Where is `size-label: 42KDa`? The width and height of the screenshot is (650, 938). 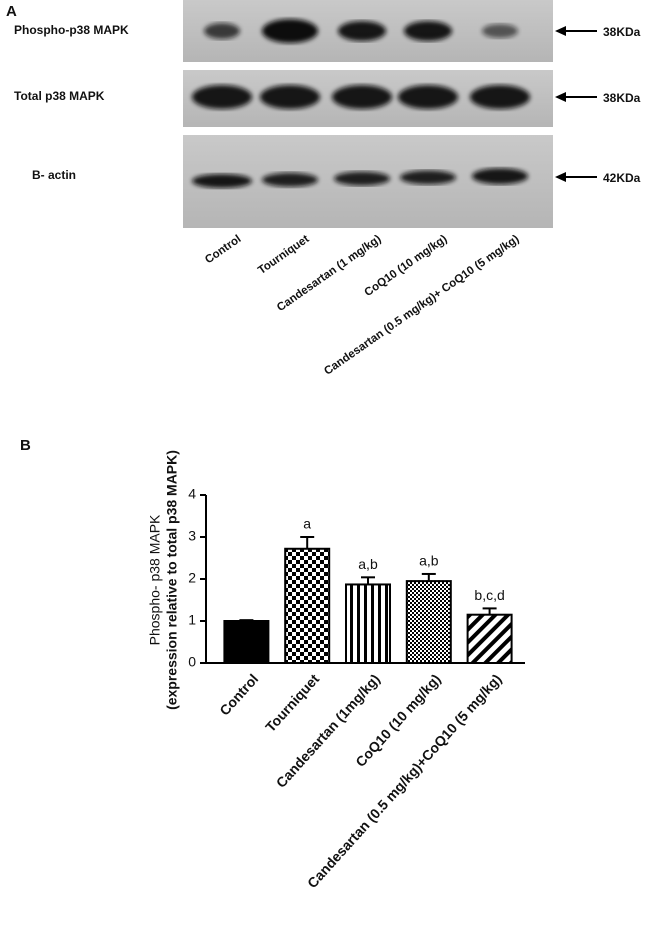 size-label: 42KDa is located at coordinates (622, 178).